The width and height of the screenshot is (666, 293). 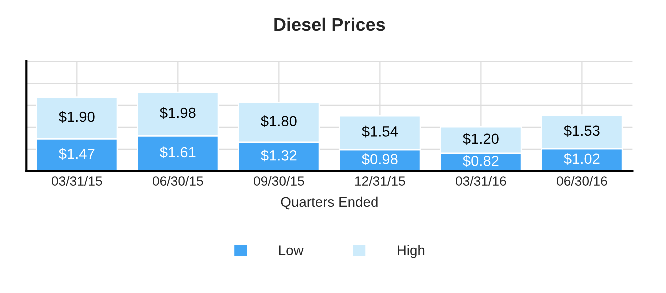 What do you see at coordinates (380, 160) in the screenshot?
I see `data-label: $0.98` at bounding box center [380, 160].